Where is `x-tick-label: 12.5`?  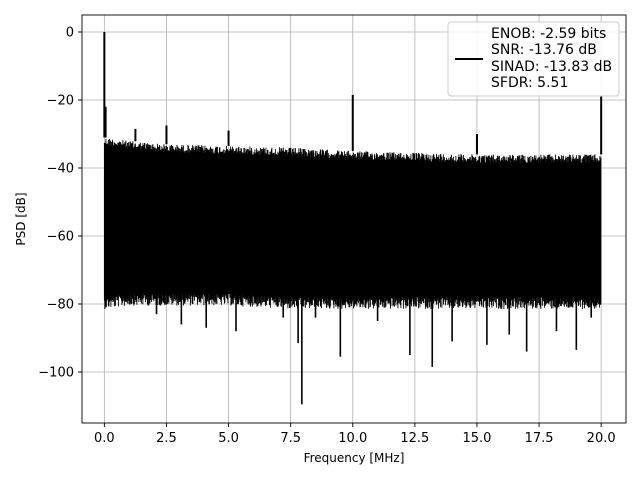 x-tick-label: 12.5 is located at coordinates (414, 438).